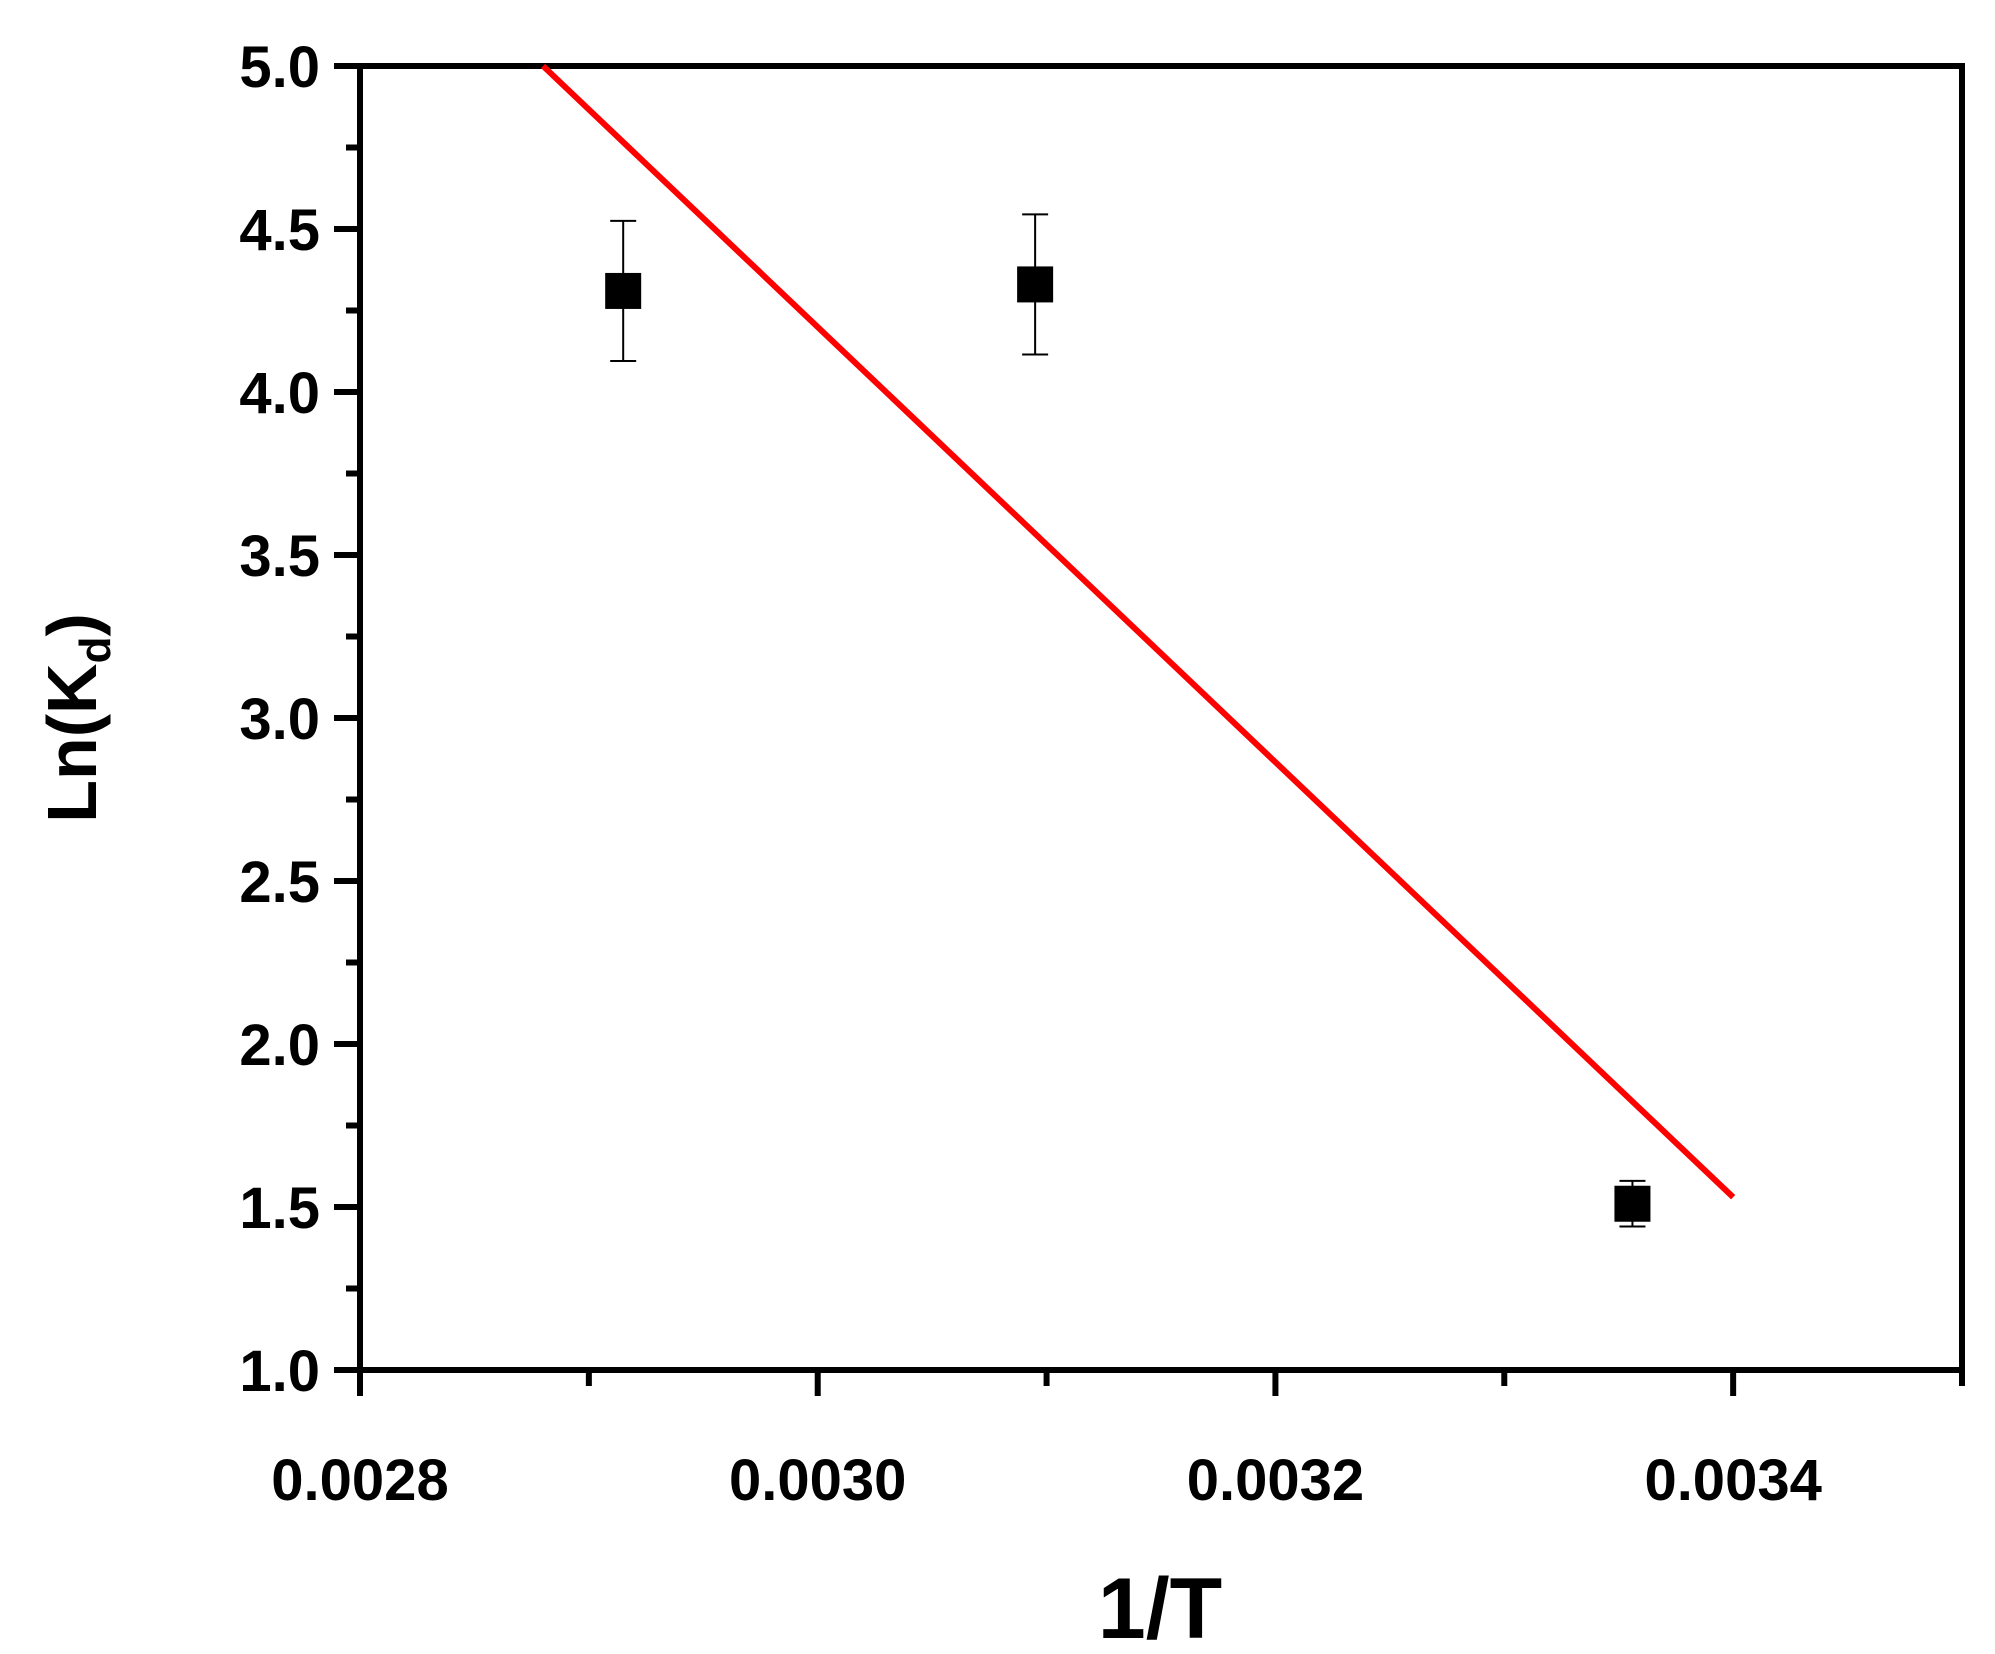  I want to click on y-tick-label: 4.5, so click(279, 230).